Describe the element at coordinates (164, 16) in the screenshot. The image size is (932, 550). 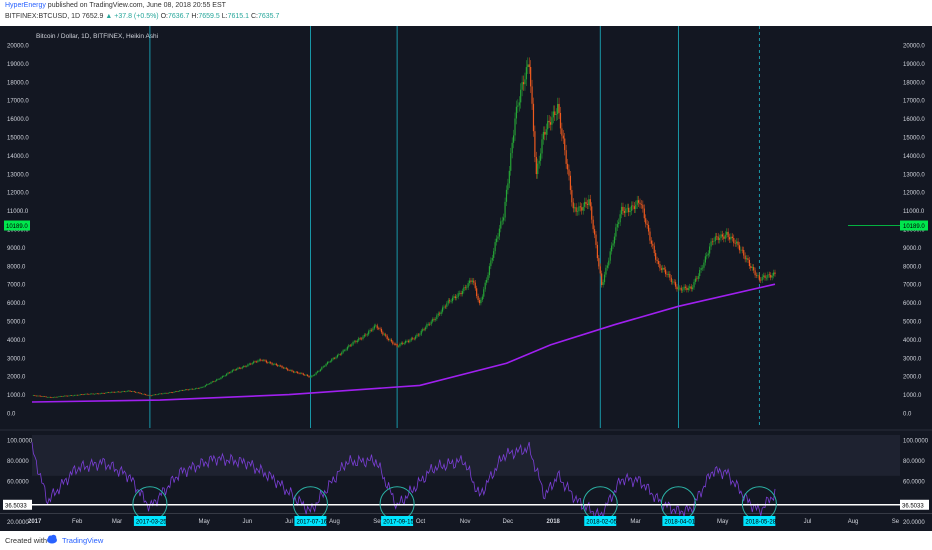
I see `open-label: O:` at that location.